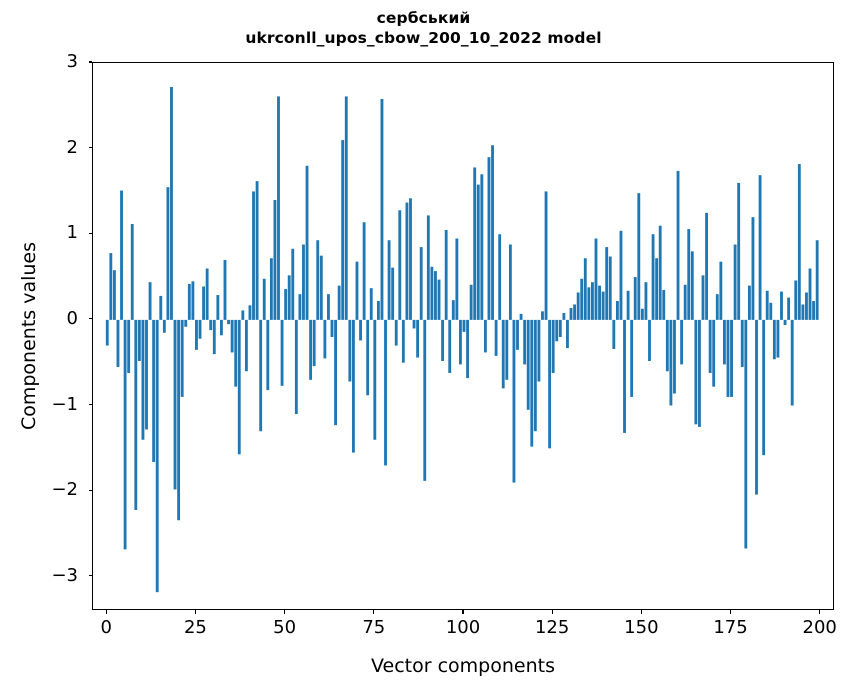  What do you see at coordinates (72, 61) in the screenshot?
I see `y-tick-label: 3` at bounding box center [72, 61].